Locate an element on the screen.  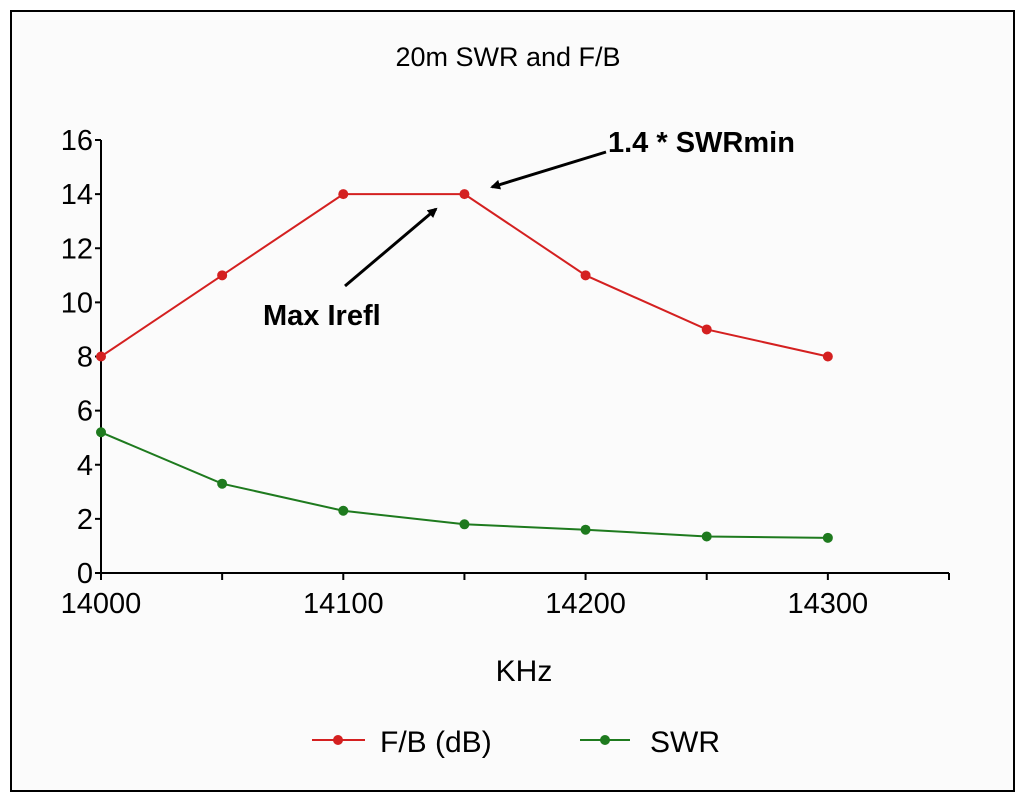
legend-label-fb: F/B (dB) is located at coordinates (436, 742).